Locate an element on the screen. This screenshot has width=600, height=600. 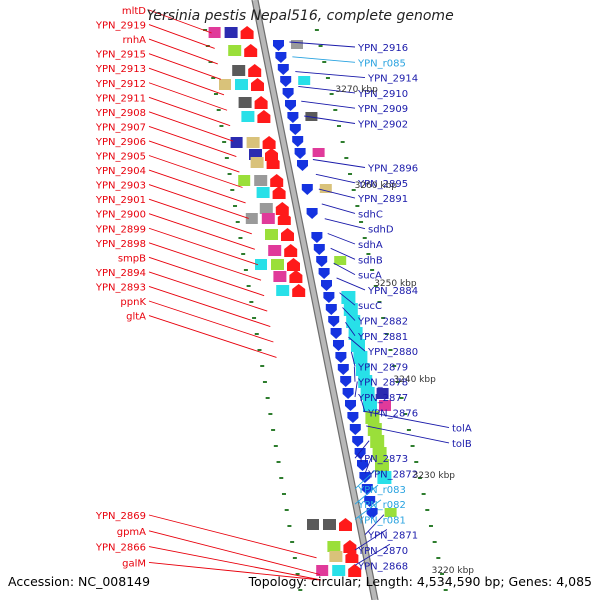
right-gene-label: YPN_2879 is located at coordinates (382, 367).